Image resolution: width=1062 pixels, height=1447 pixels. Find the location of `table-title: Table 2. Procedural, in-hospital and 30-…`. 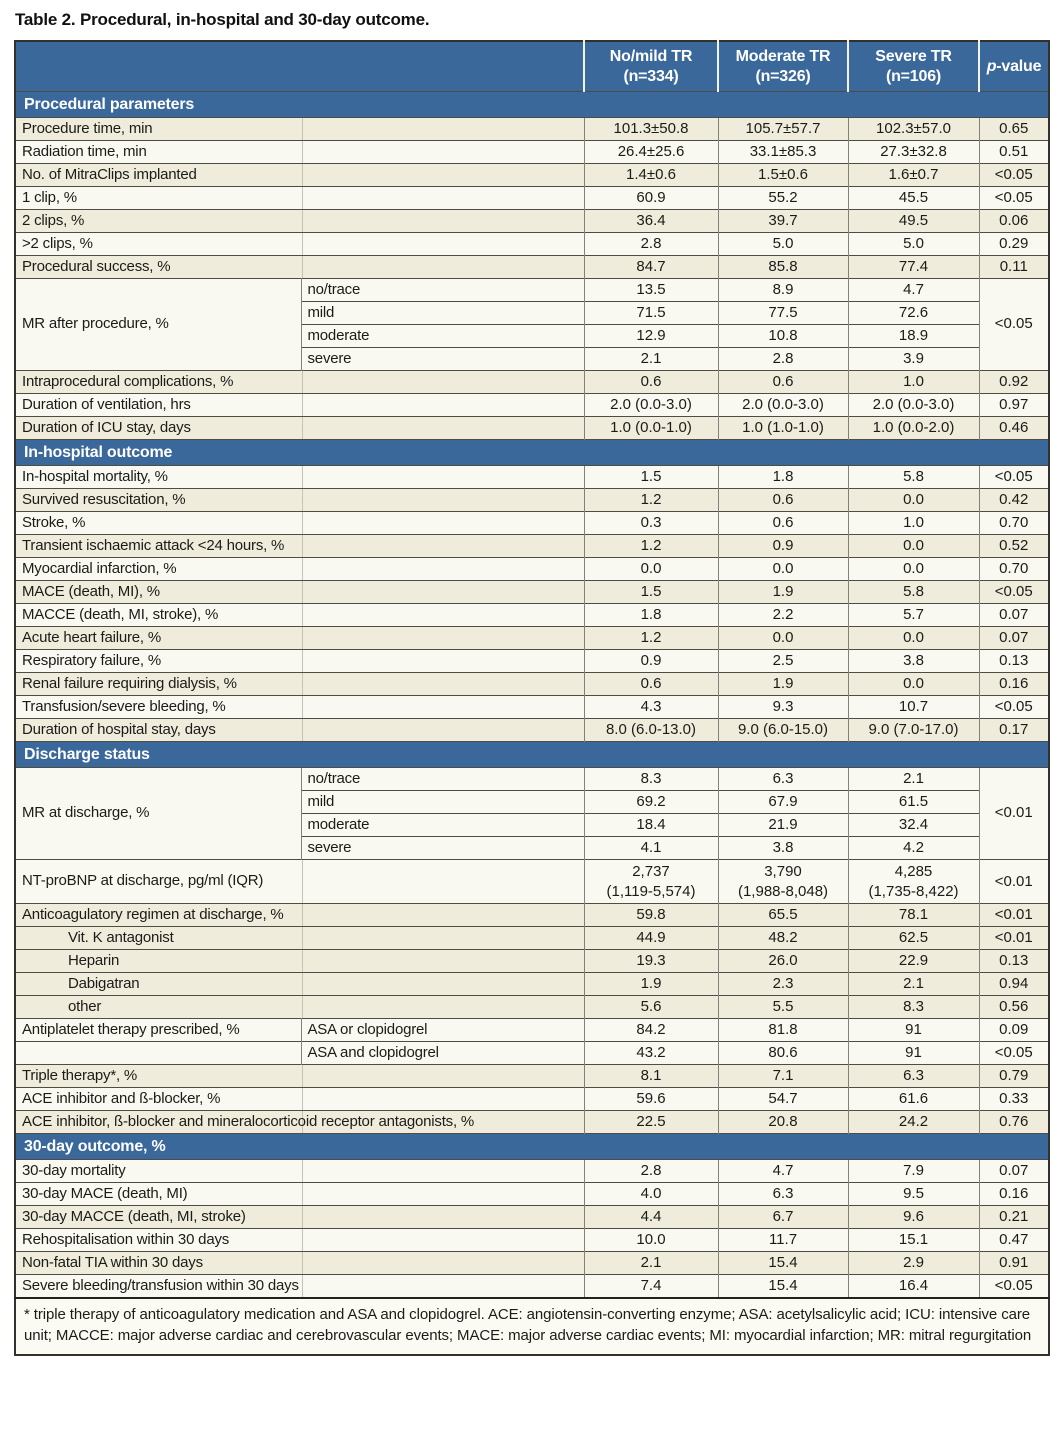

table-title: Table 2. Procedural, in-hospital and 30-… is located at coordinates (222, 19).